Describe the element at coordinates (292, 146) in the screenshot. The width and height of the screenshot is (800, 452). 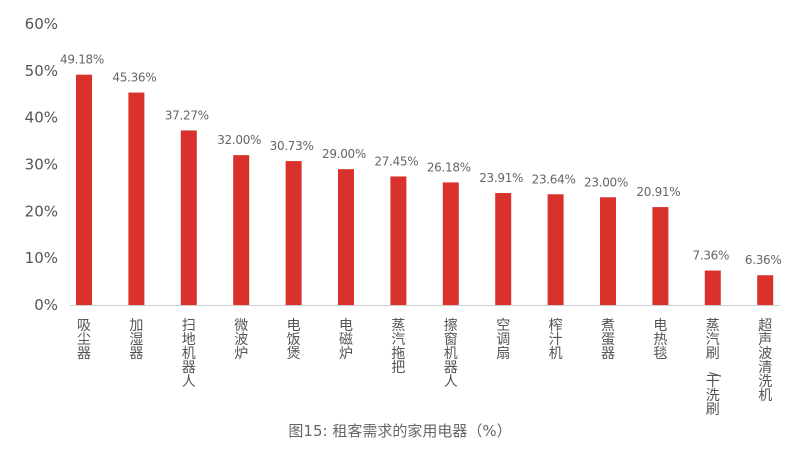
I see `bar-value-label: 30.73%` at that location.